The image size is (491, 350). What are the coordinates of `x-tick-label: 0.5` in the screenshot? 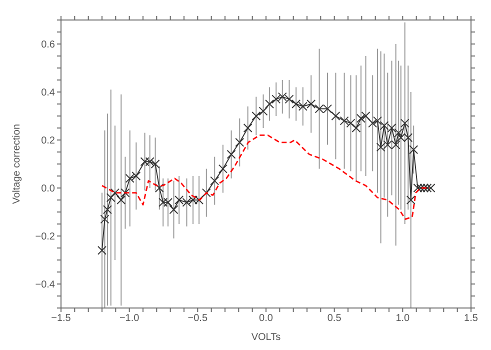 It's located at (334, 318).